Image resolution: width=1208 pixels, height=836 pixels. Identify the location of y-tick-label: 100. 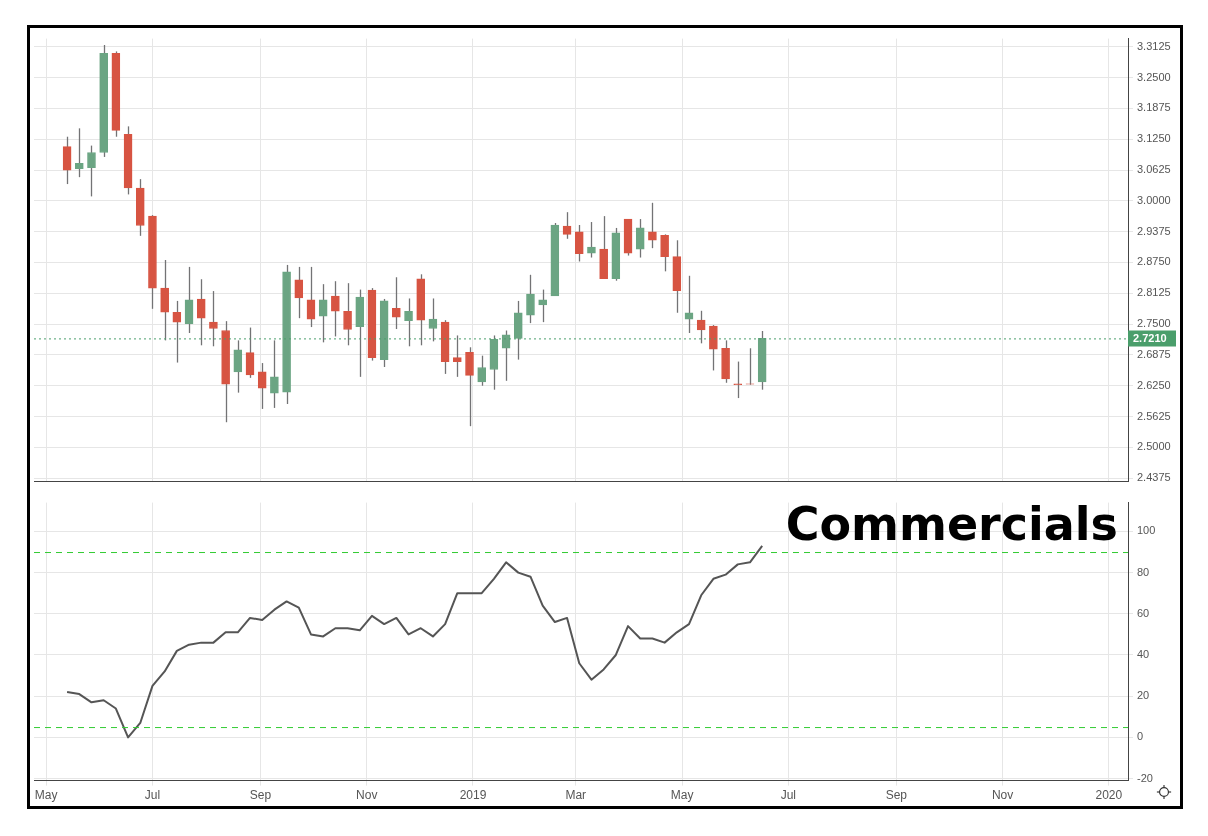
(1146, 530).